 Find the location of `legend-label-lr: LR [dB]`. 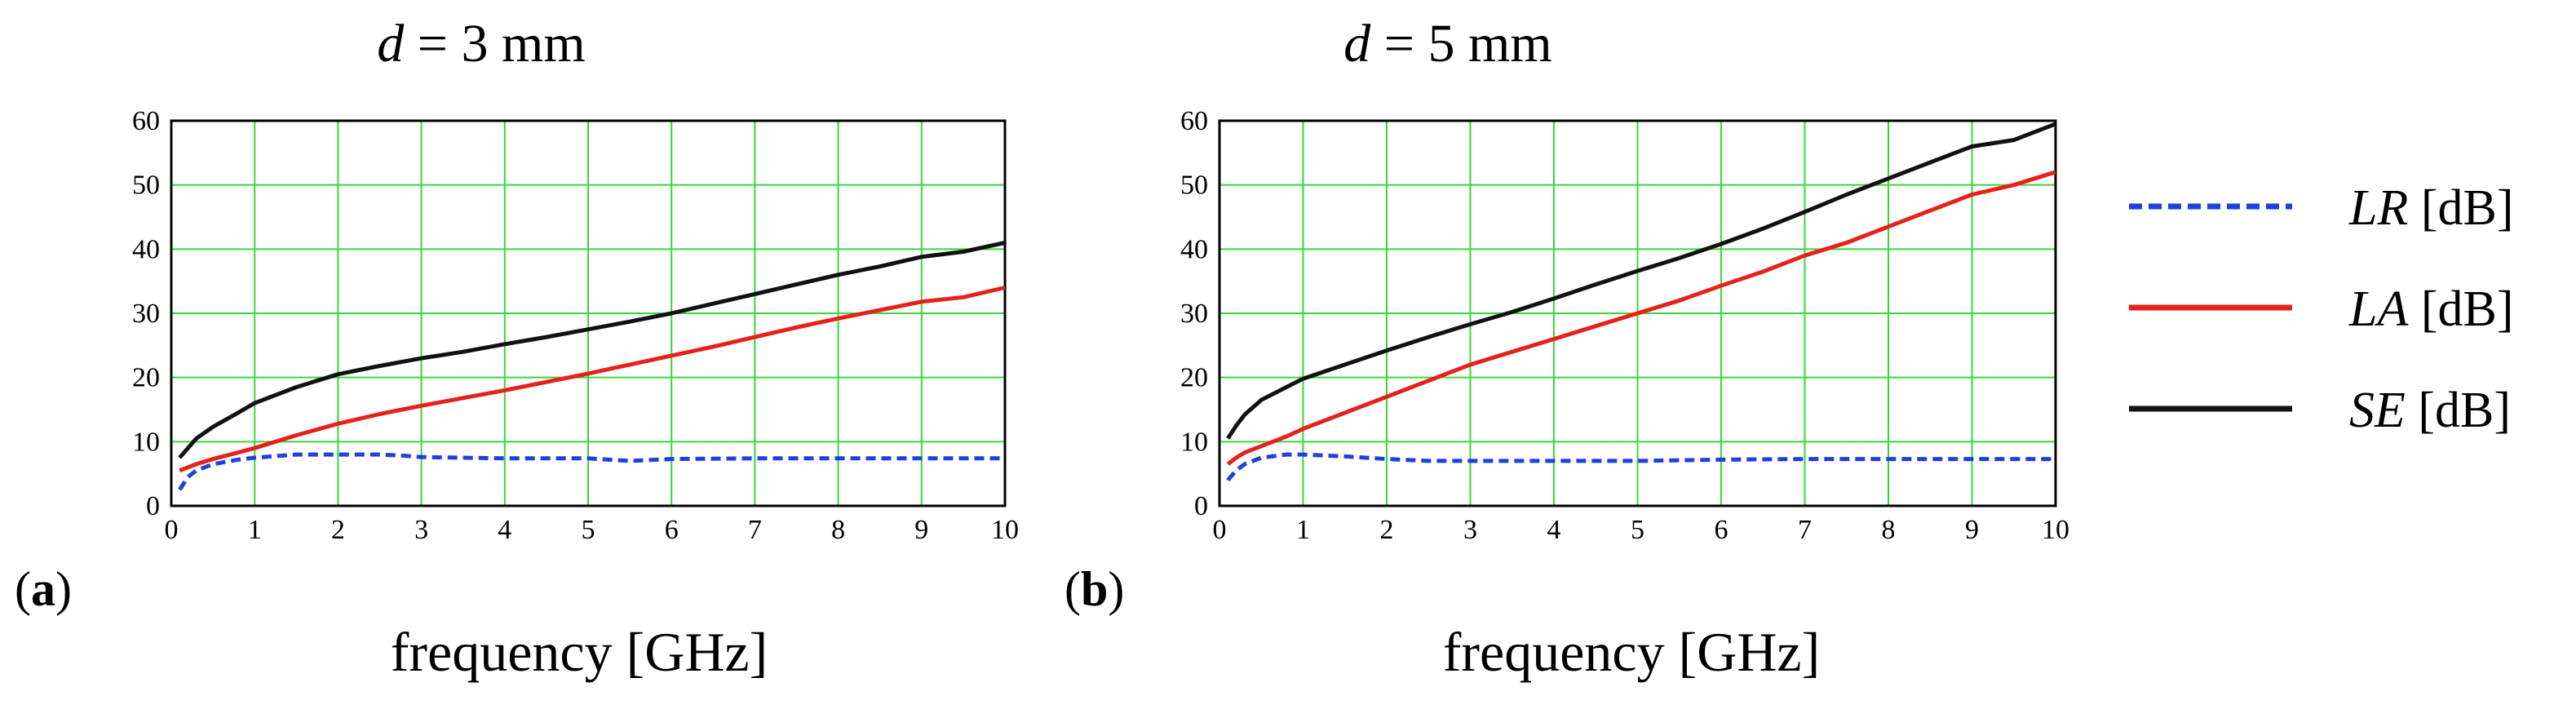

legend-label-lr: LR [dB] is located at coordinates (2431, 208).